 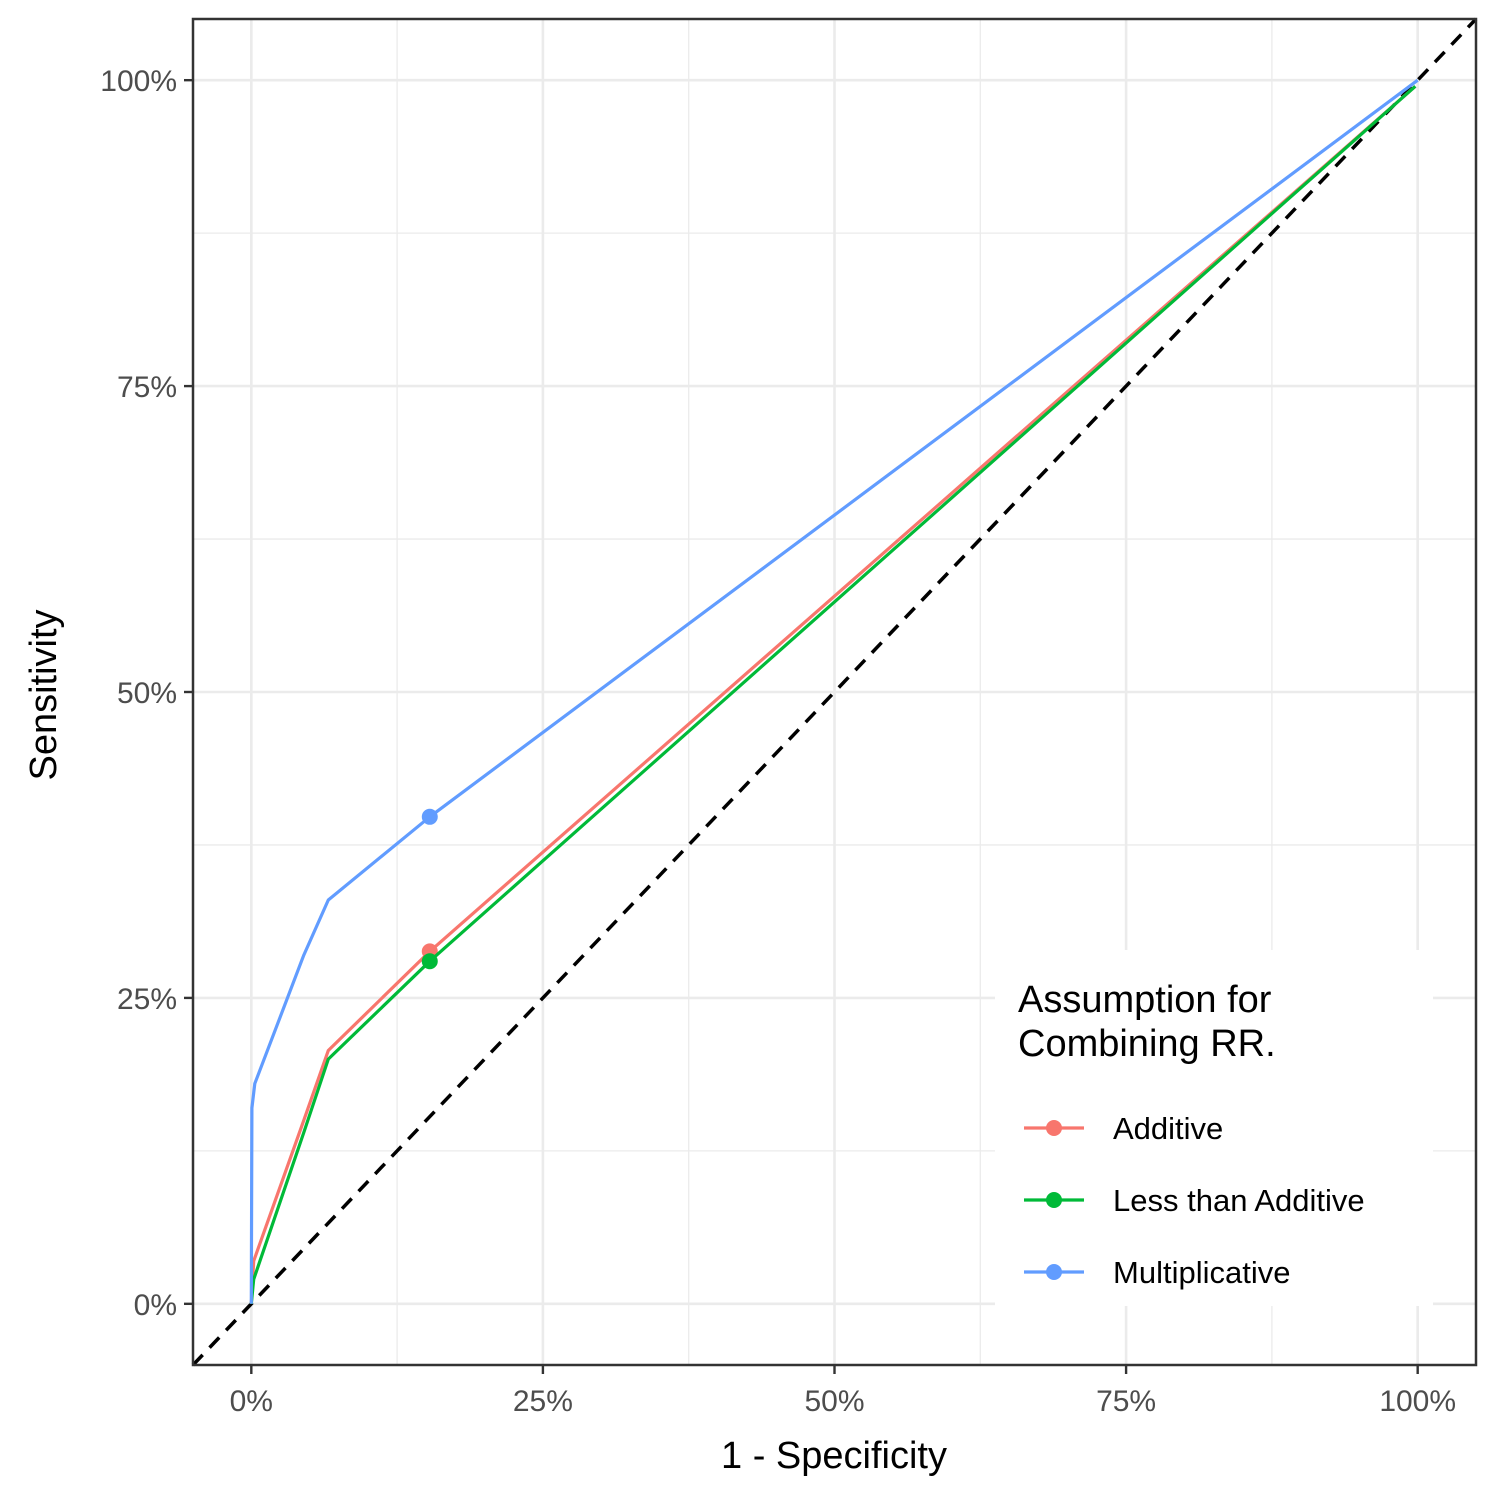 I want to click on y-tick-label: 50%, so click(x=147, y=693).